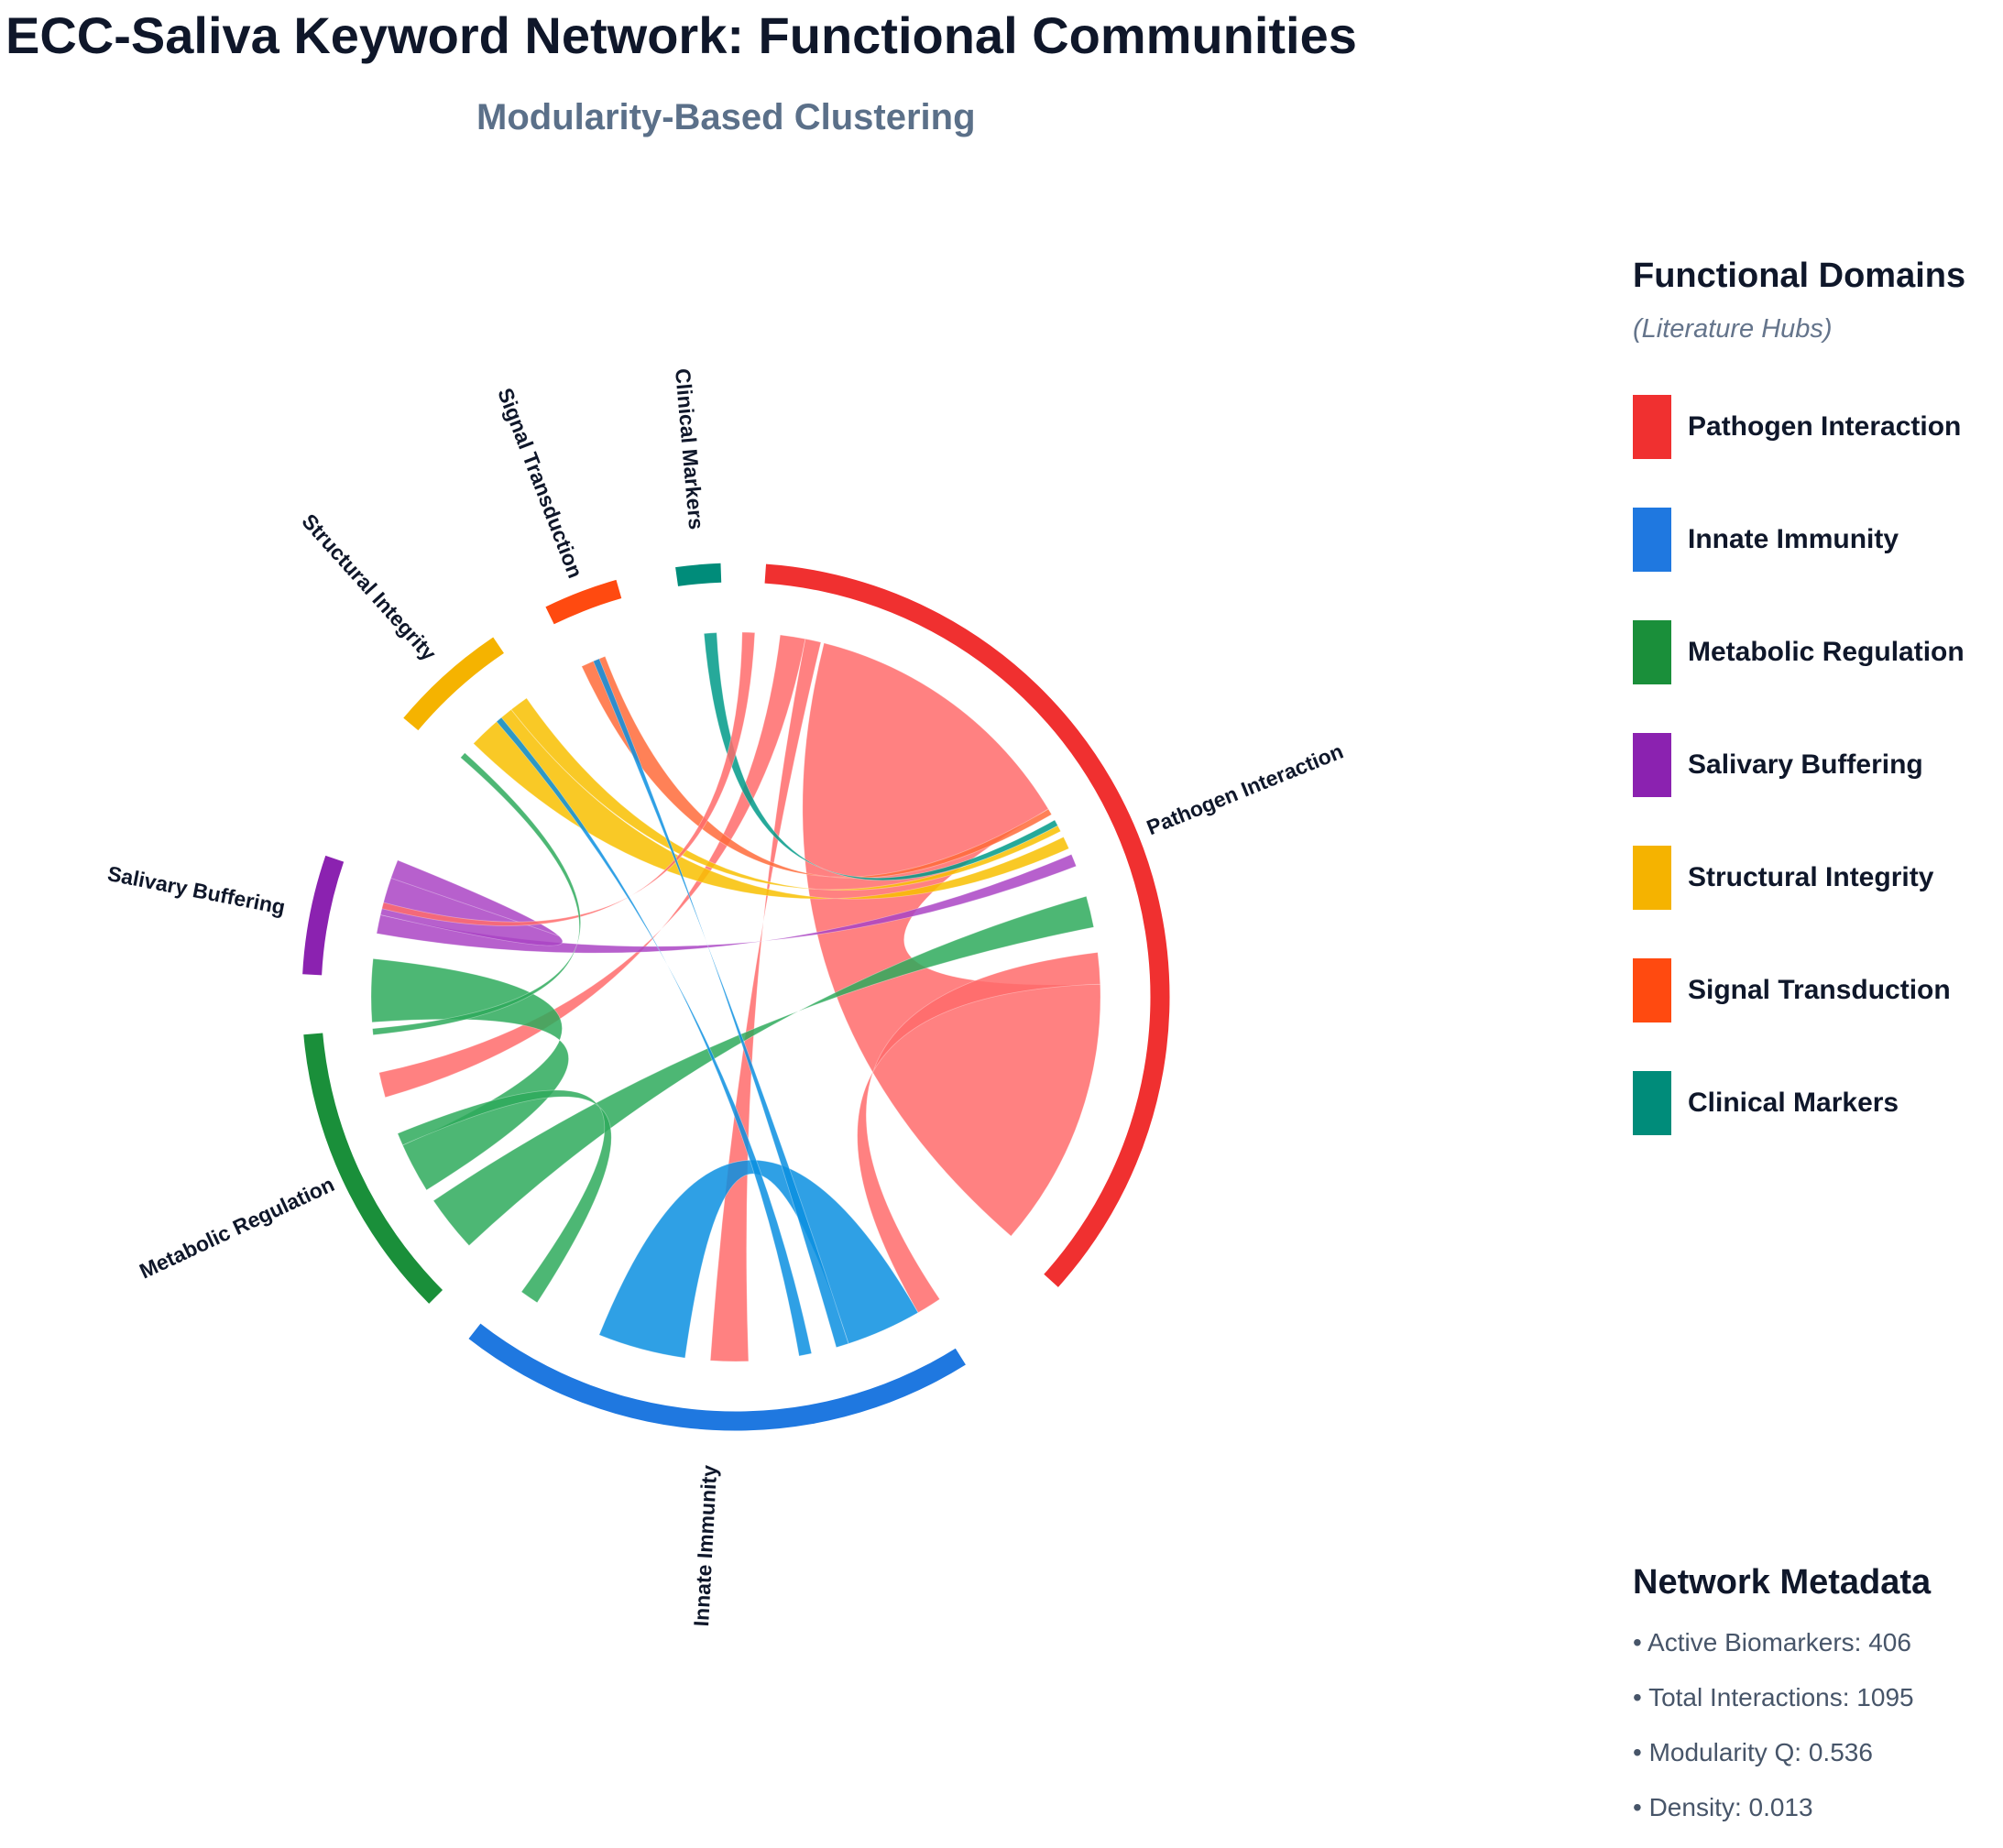 The height and width of the screenshot is (1848, 2003). I want to click on group-arc-clinical-markers, so click(698, 574).